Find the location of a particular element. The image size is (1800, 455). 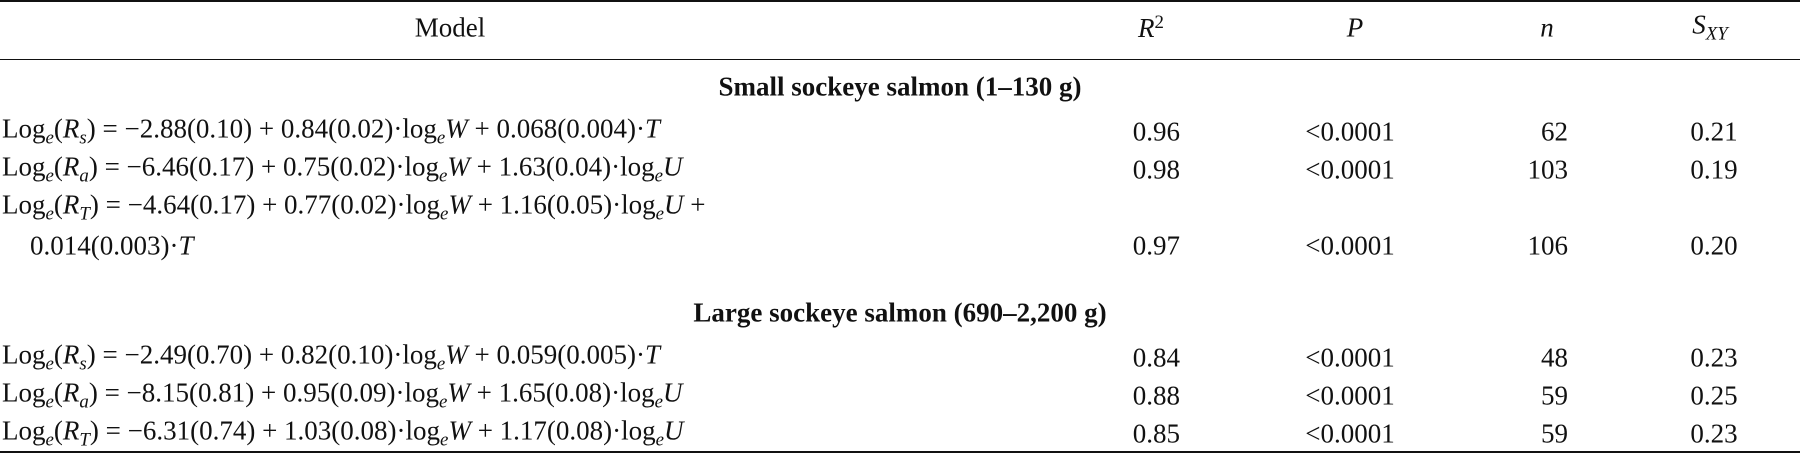

text-segment: + is located at coordinates (694, 204).